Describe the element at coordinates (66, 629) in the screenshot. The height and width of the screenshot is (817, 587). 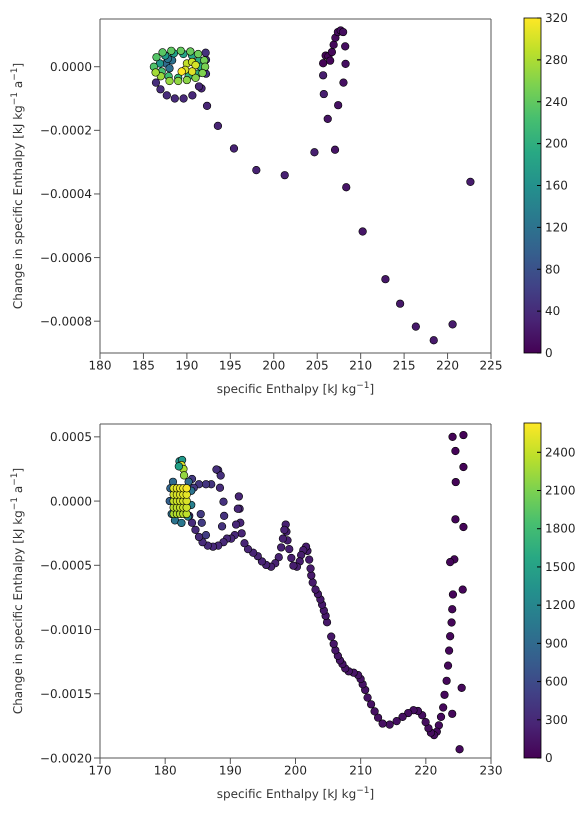
I see `y-tick-label: −0.0010` at that location.